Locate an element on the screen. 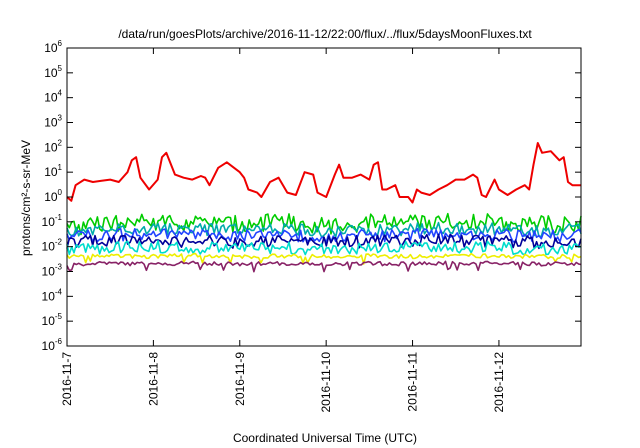 The image size is (640, 448). y-tick-label: 10⁵ is located at coordinates (53, 72).